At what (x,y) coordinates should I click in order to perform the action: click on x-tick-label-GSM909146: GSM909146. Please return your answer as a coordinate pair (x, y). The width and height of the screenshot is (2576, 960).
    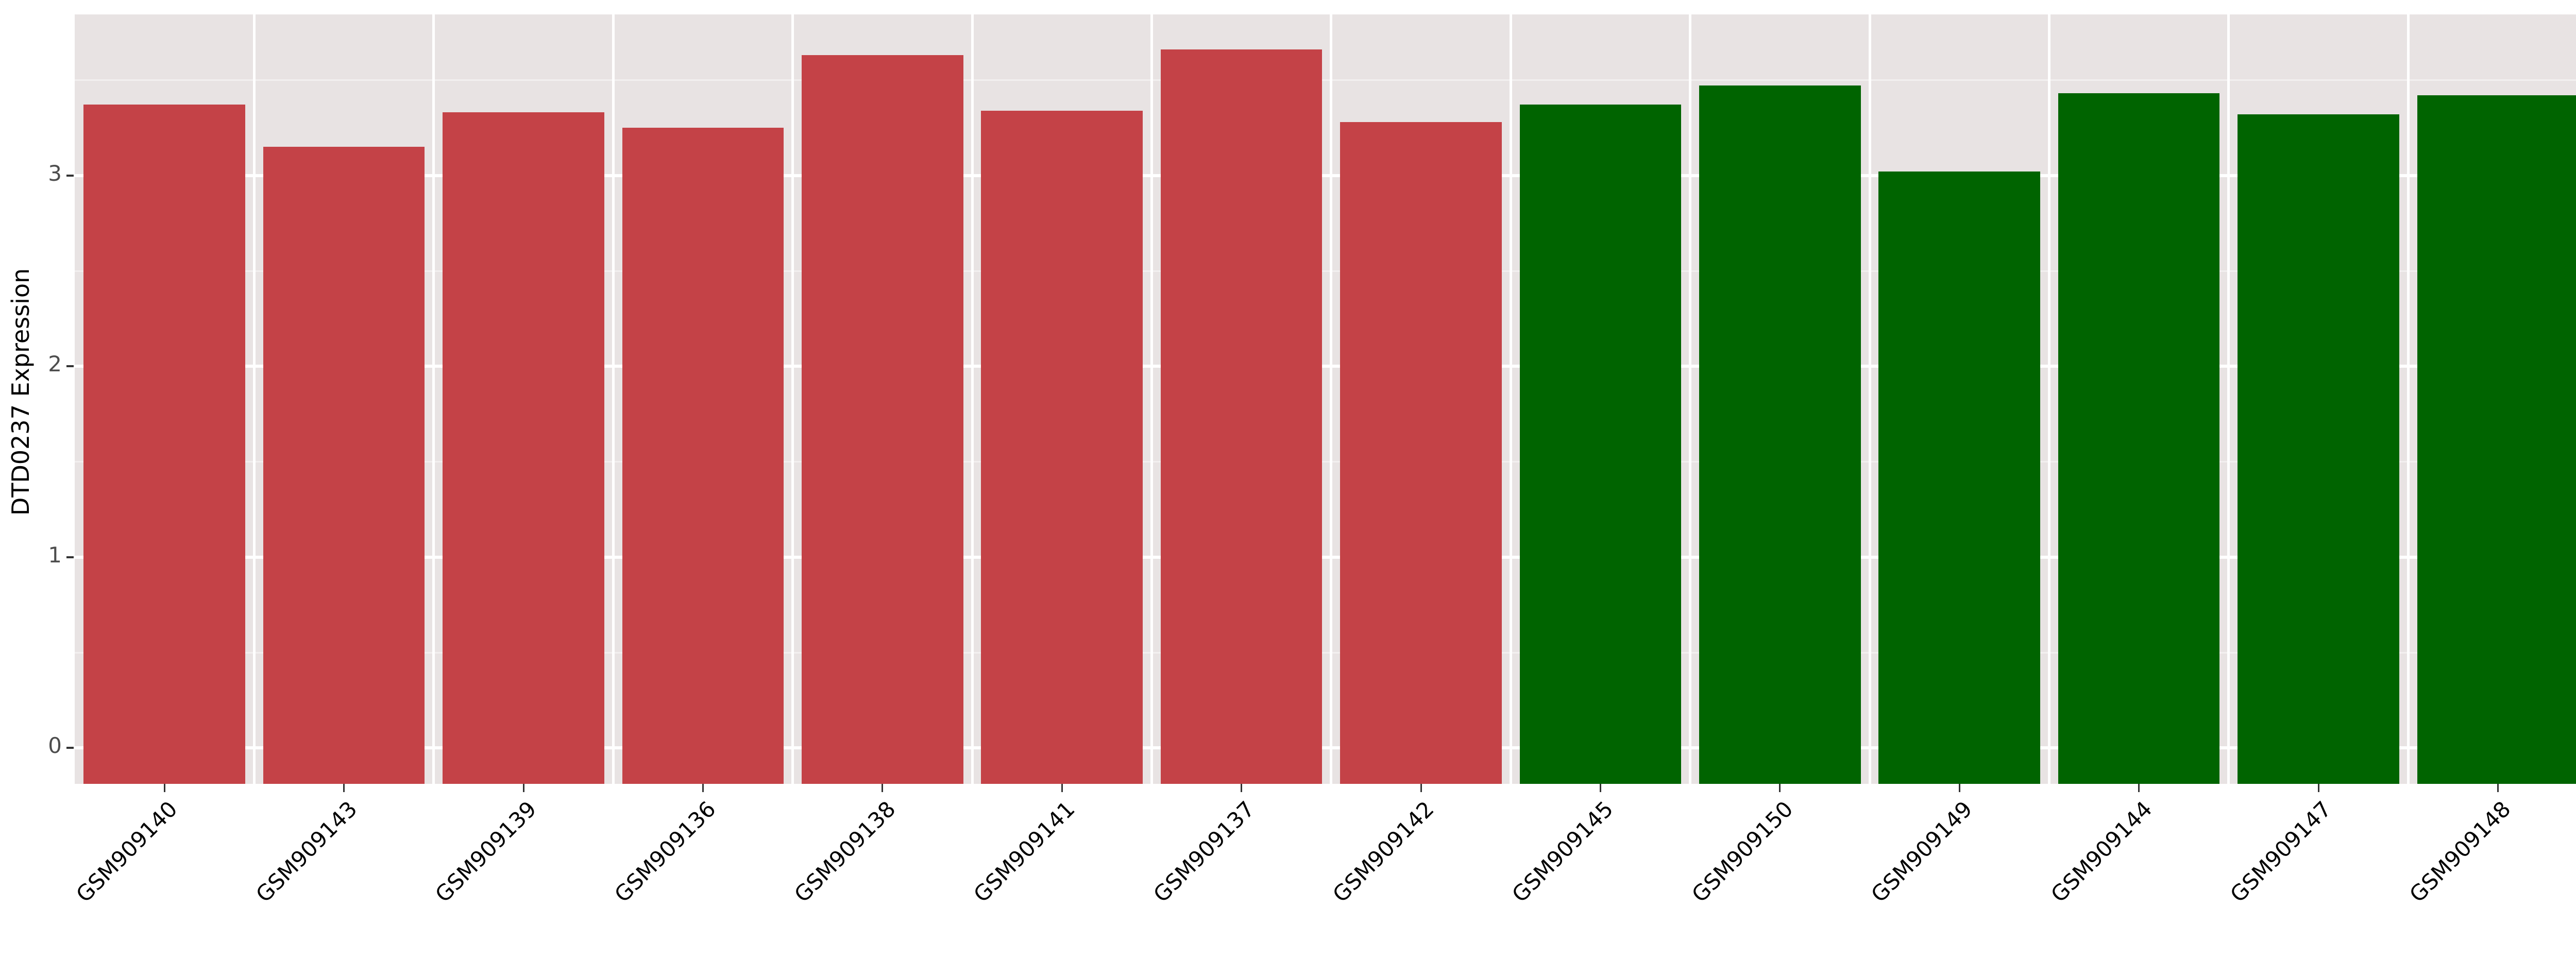
    Looking at the image, I should click on (2554, 877).